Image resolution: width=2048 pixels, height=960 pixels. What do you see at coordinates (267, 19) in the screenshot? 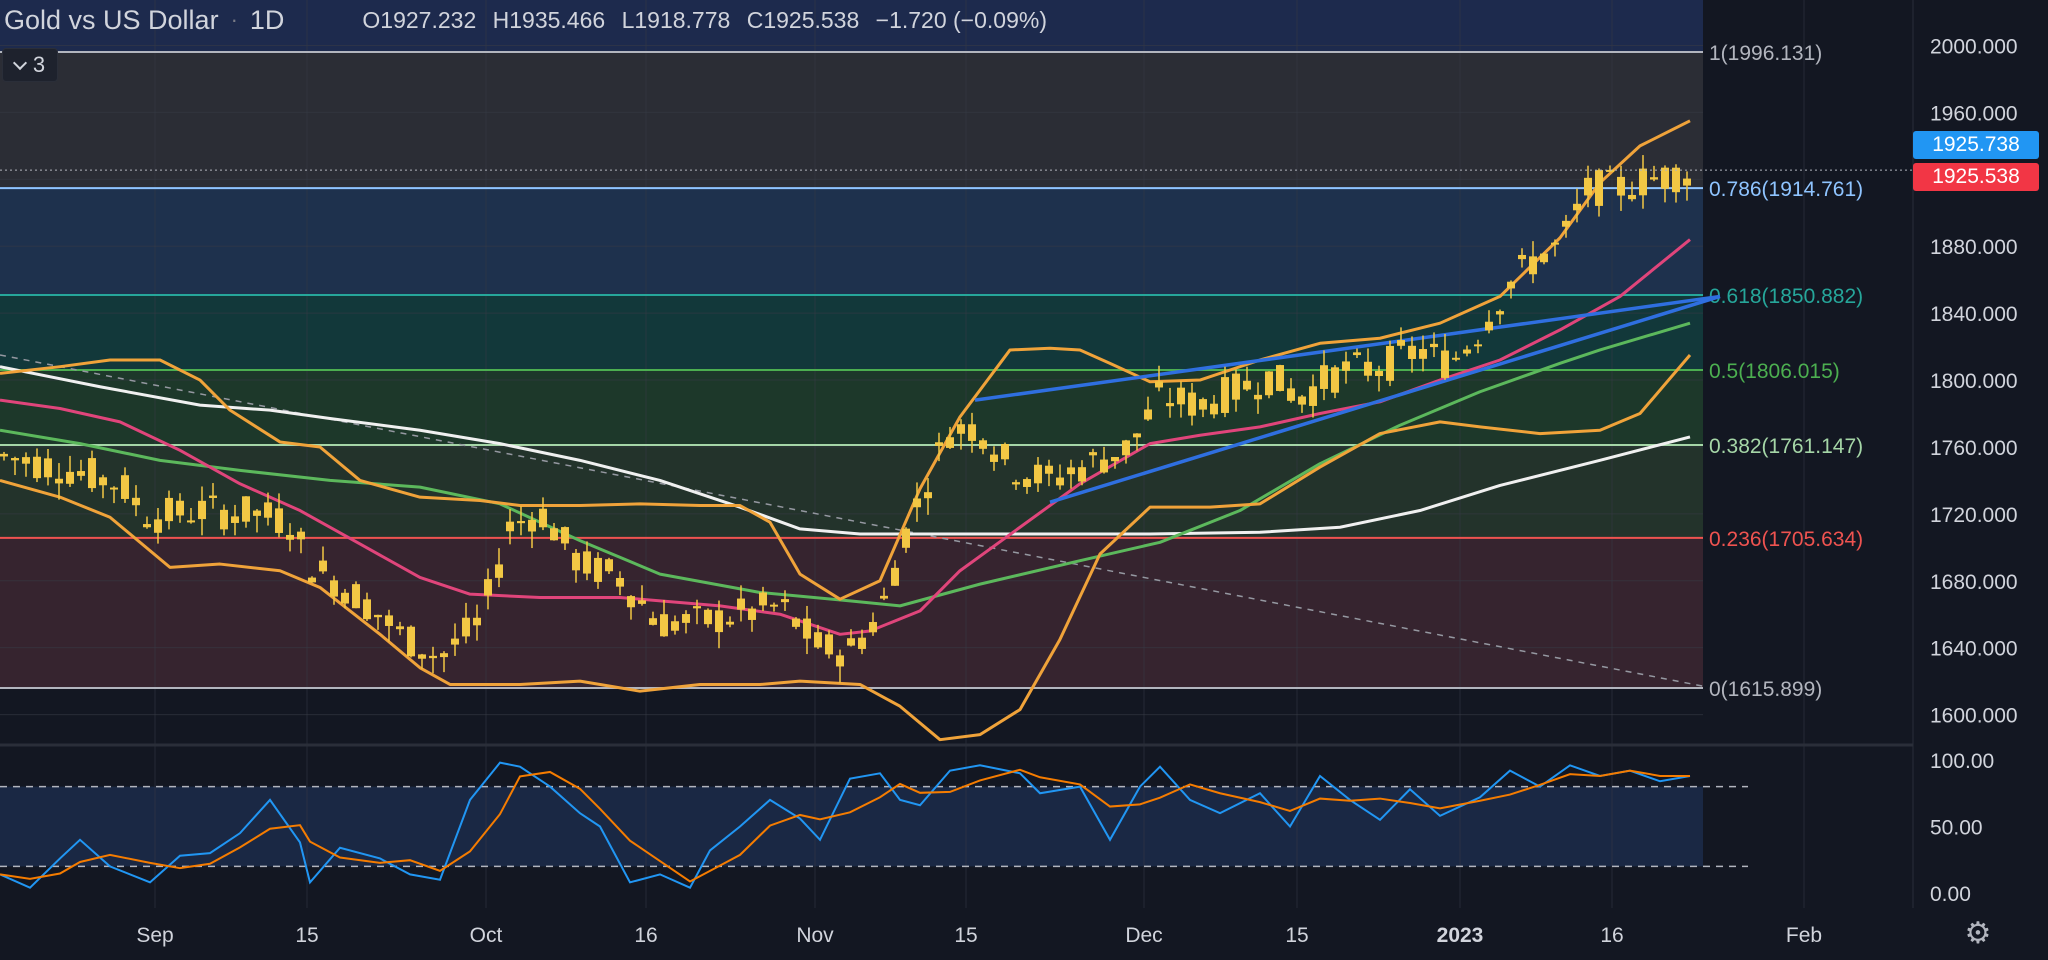
I see `timeframe-label: 1D` at bounding box center [267, 19].